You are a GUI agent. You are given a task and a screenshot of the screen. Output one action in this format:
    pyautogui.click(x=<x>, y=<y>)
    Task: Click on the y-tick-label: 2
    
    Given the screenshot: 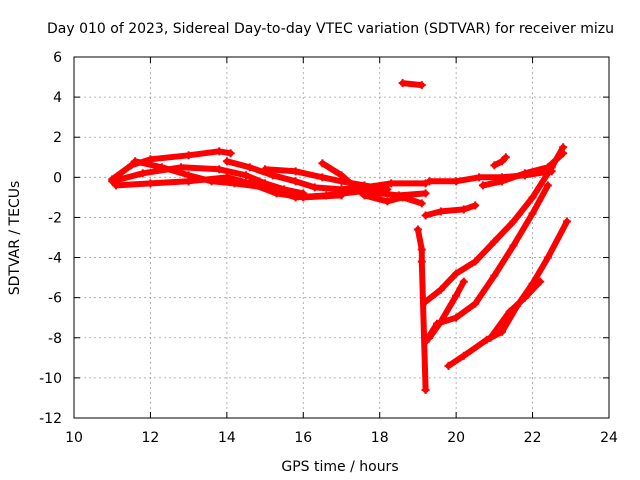 What is the action you would take?
    pyautogui.click(x=57, y=138)
    